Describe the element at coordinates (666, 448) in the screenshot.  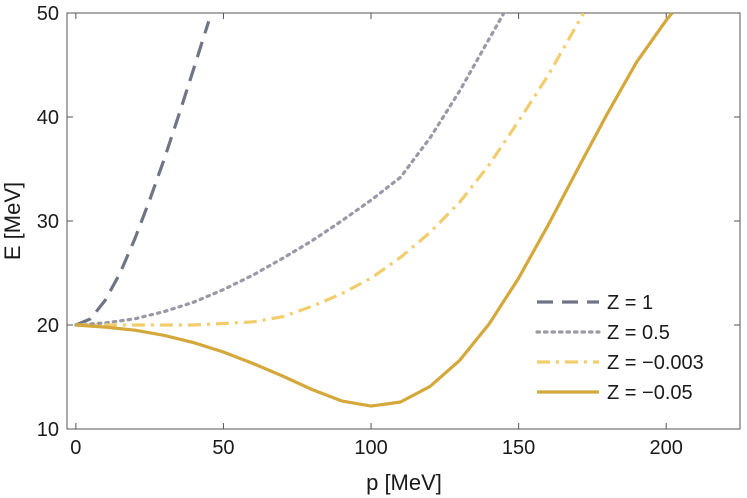
I see `x-tick-label-200: 200` at that location.